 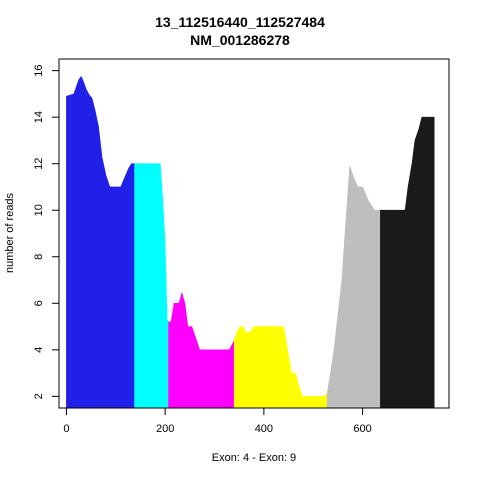 What do you see at coordinates (39, 117) in the screenshot?
I see `y-tick-label: 14` at bounding box center [39, 117].